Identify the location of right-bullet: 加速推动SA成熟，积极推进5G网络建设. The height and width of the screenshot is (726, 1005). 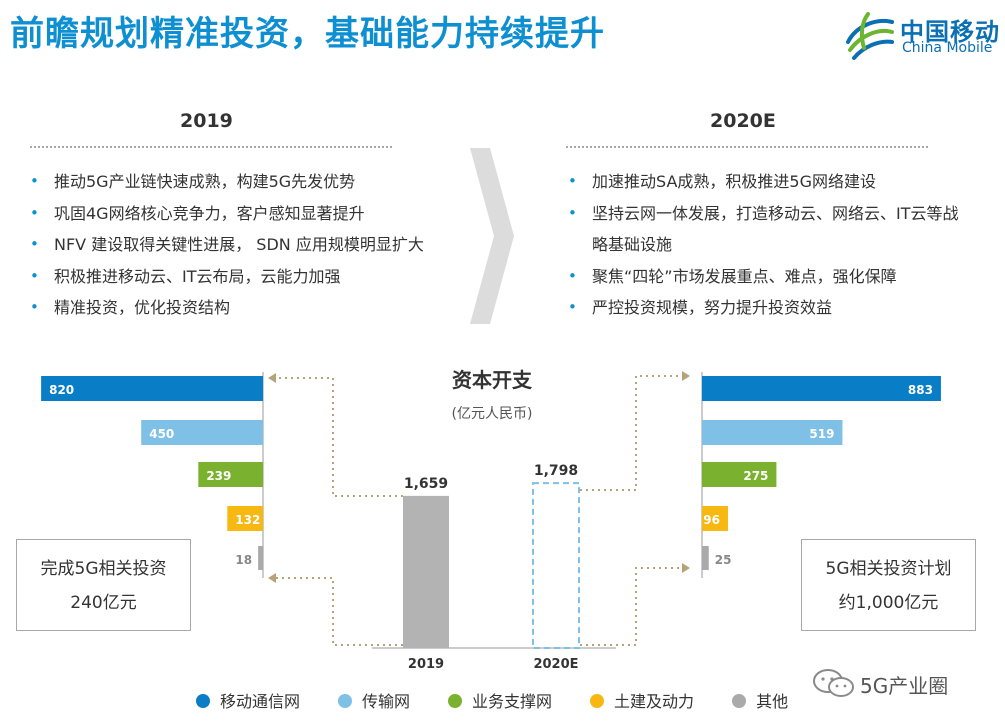
(768, 182).